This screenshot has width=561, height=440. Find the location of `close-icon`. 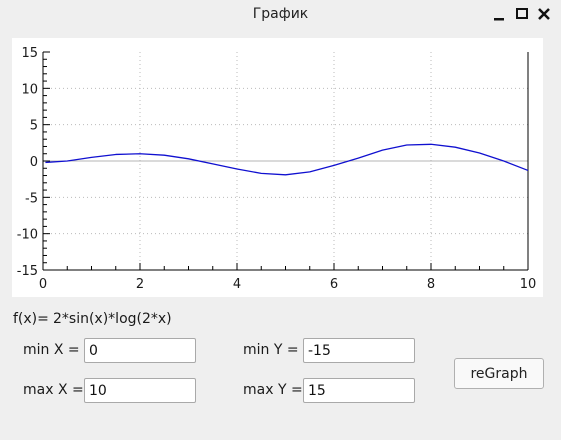

close-icon is located at coordinates (544, 13).